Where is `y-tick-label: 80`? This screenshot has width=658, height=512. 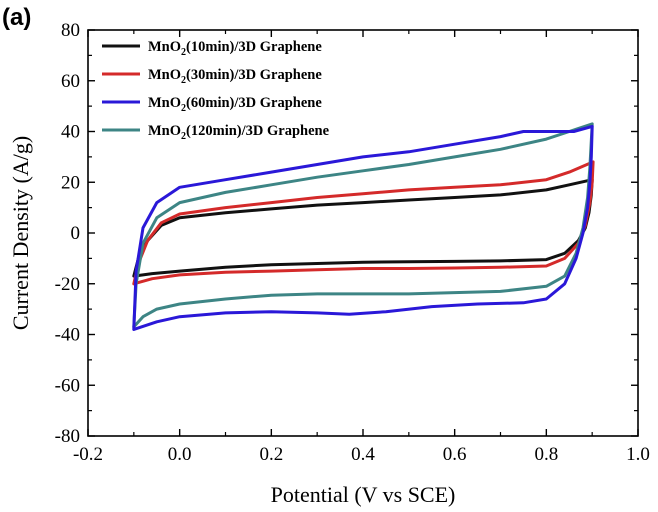 y-tick-label: 80 is located at coordinates (70, 30).